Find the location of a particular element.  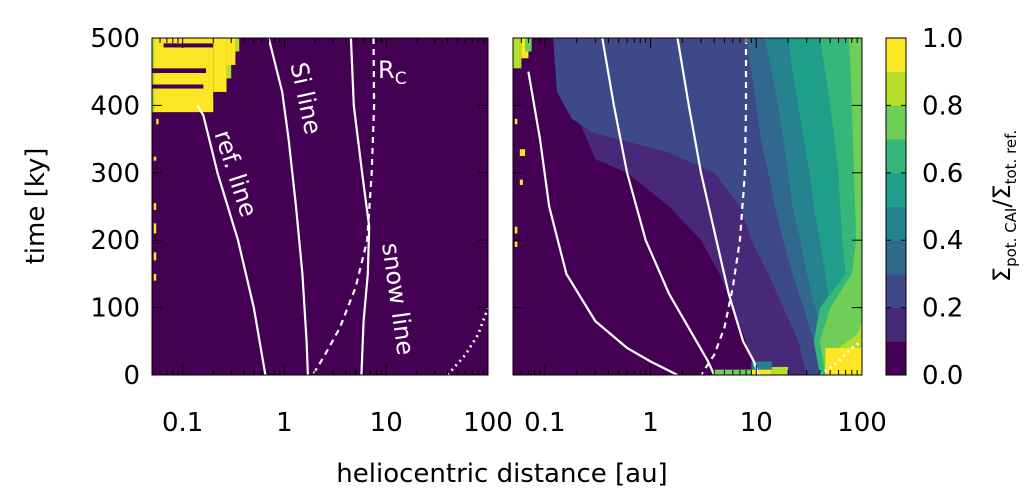

x-axis-title: heliocentric distance [au] is located at coordinates (501, 474).